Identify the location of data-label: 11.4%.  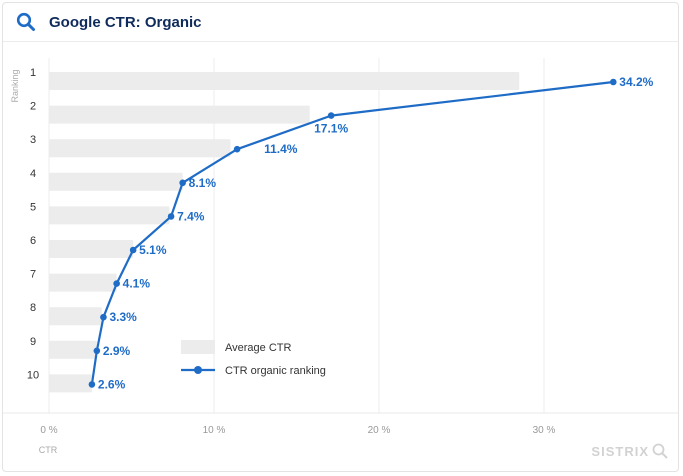
(281, 149).